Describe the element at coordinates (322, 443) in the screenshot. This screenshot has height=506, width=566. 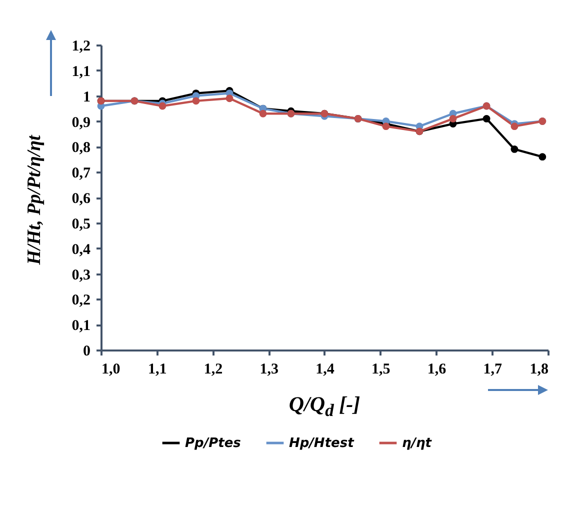
I see `legend-label: Hp/Htest` at that location.